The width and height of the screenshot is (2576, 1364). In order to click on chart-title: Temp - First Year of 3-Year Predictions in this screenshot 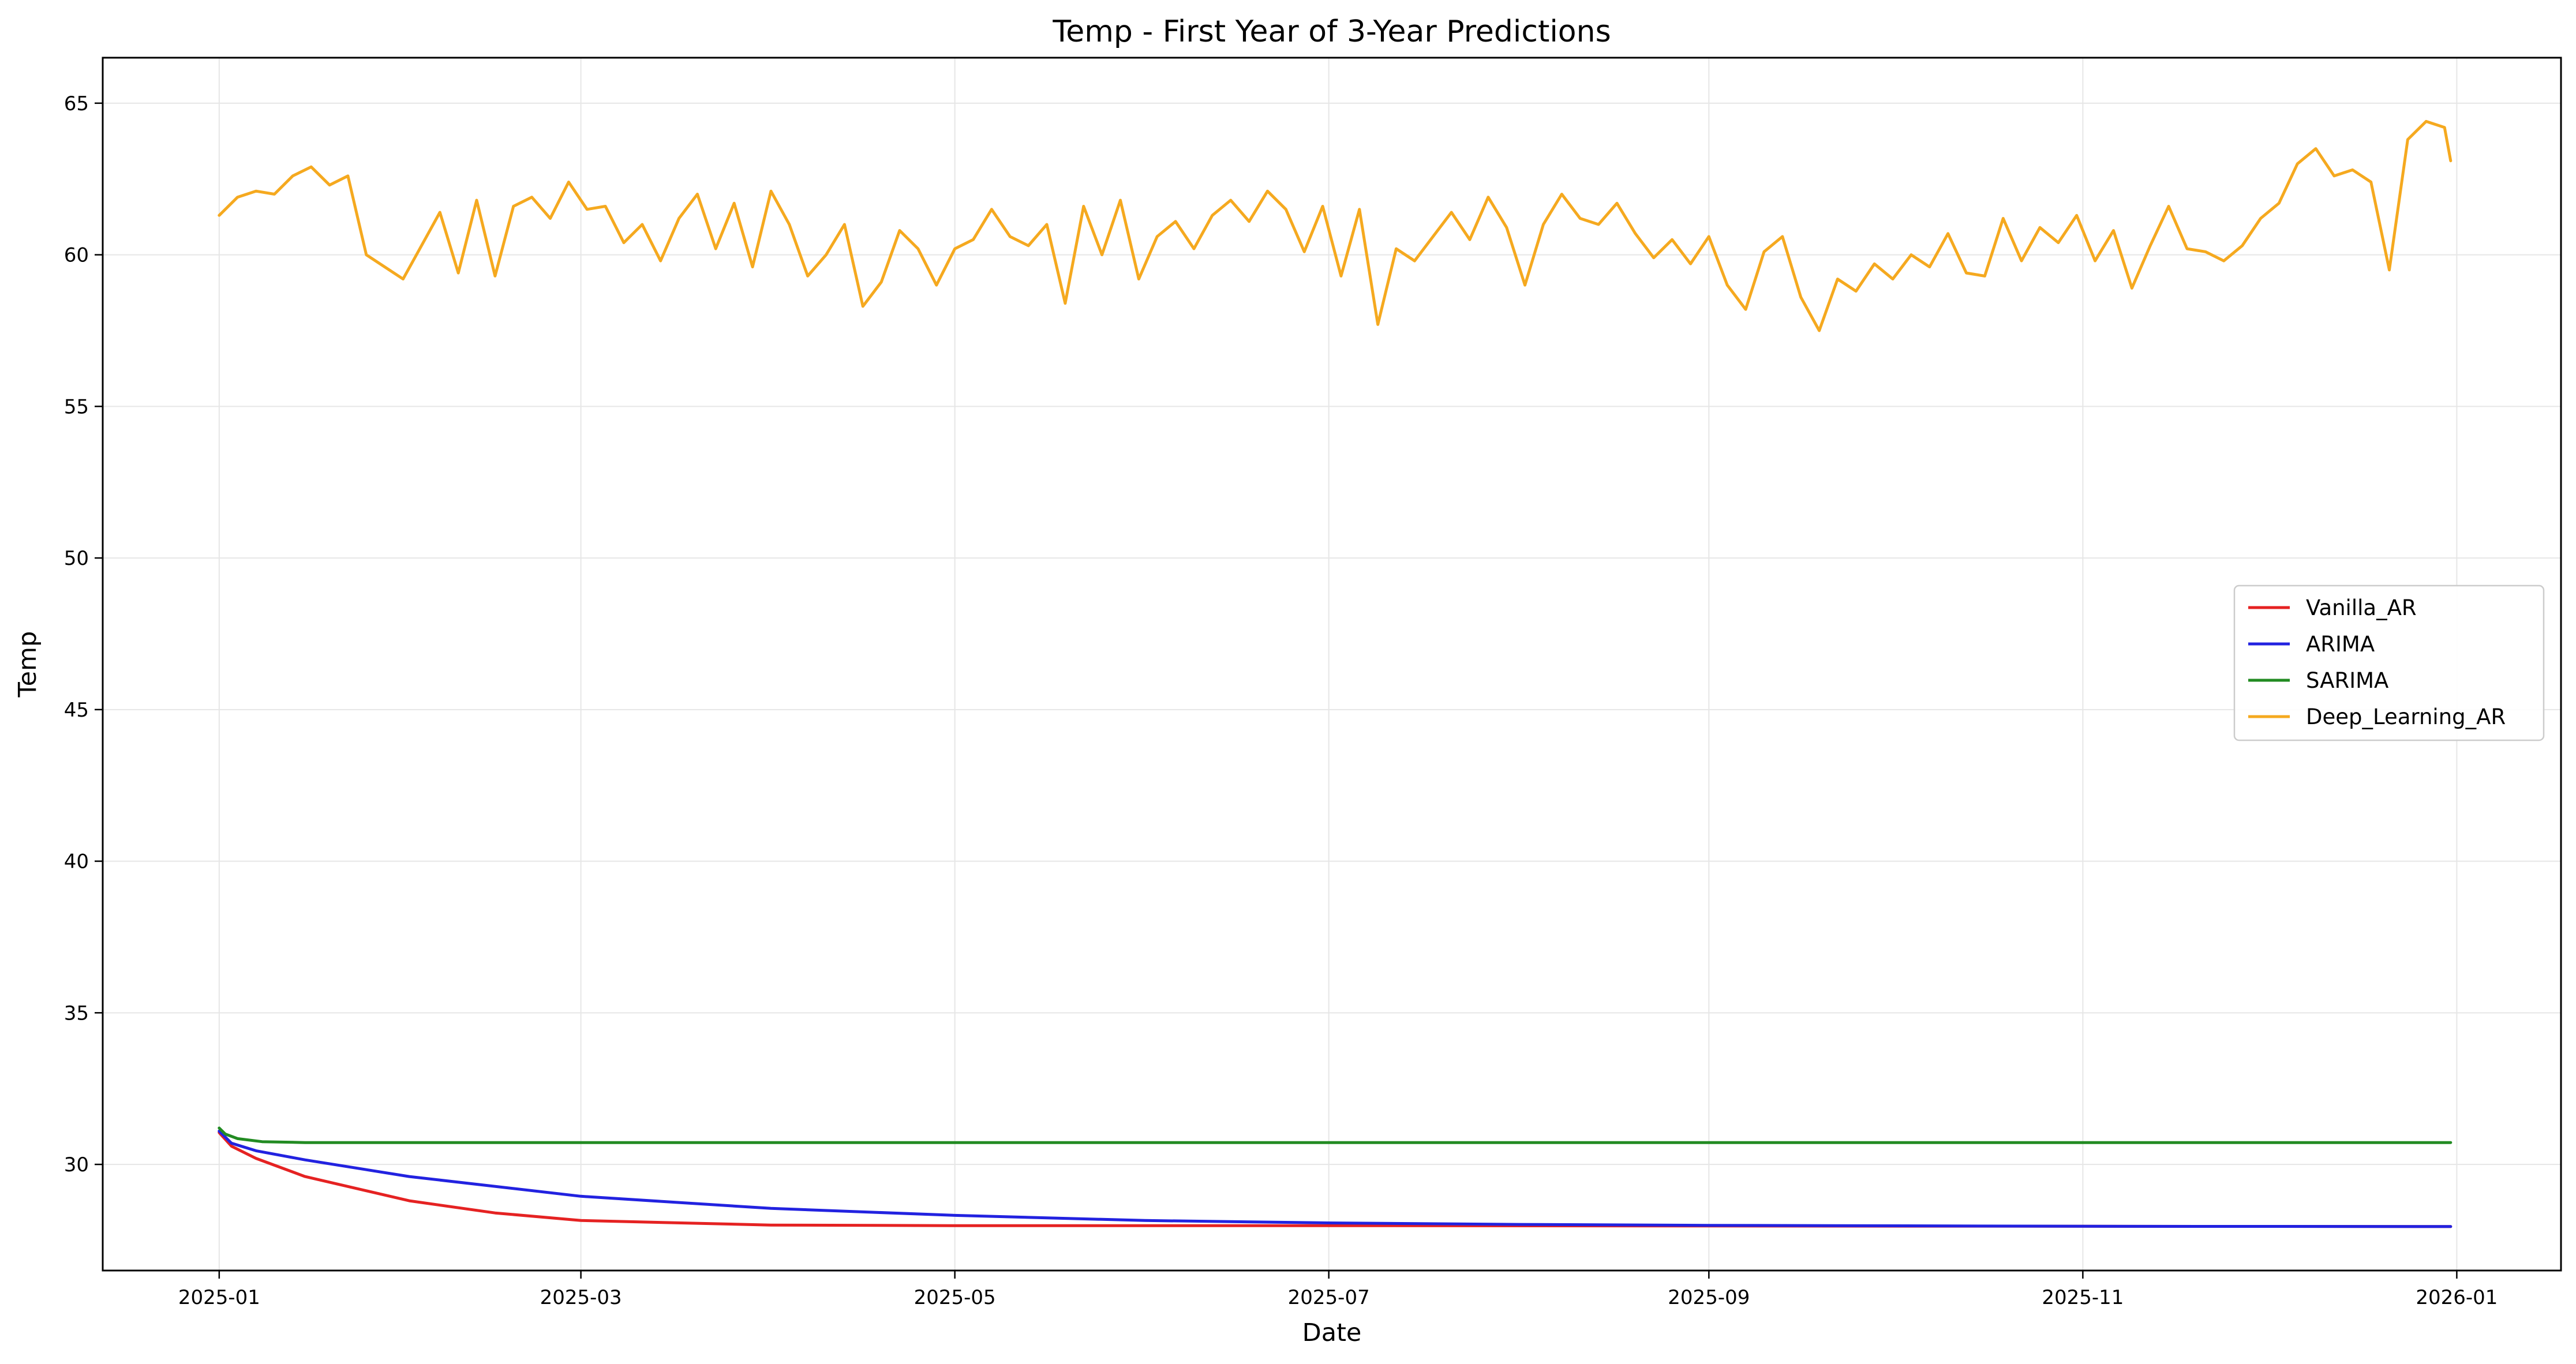, I will do `click(1331, 31)`.